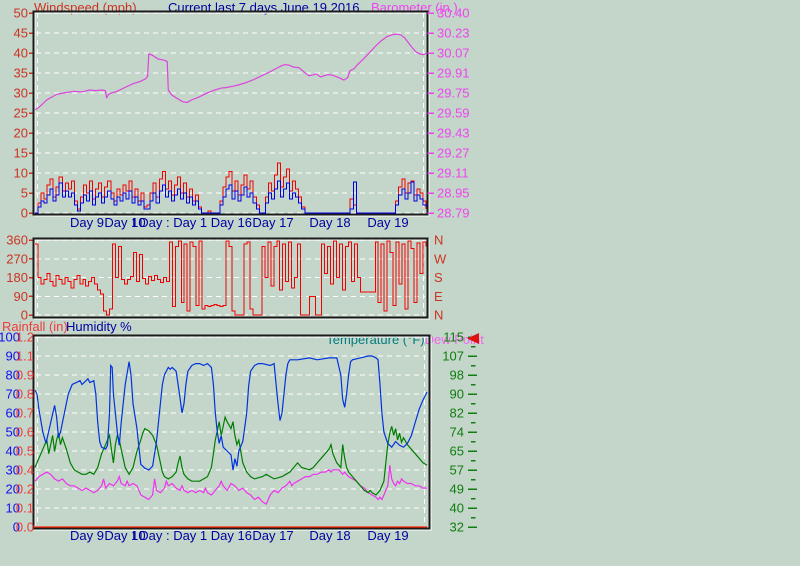 The width and height of the screenshot is (800, 566). Describe the element at coordinates (25, 527) in the screenshot. I see `axis-tick-label: 0.0` at that location.